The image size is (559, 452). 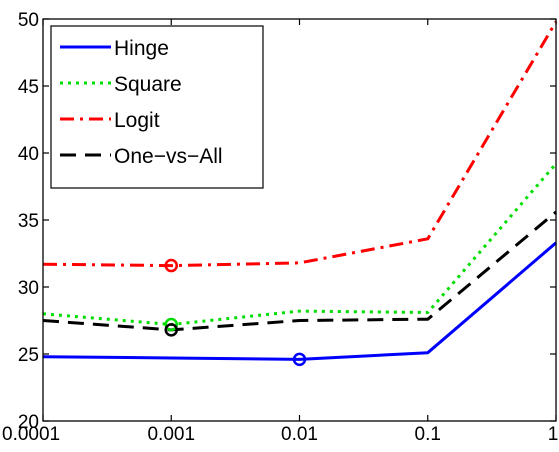 What do you see at coordinates (28, 288) in the screenshot?
I see `y-tick-label: 30` at bounding box center [28, 288].